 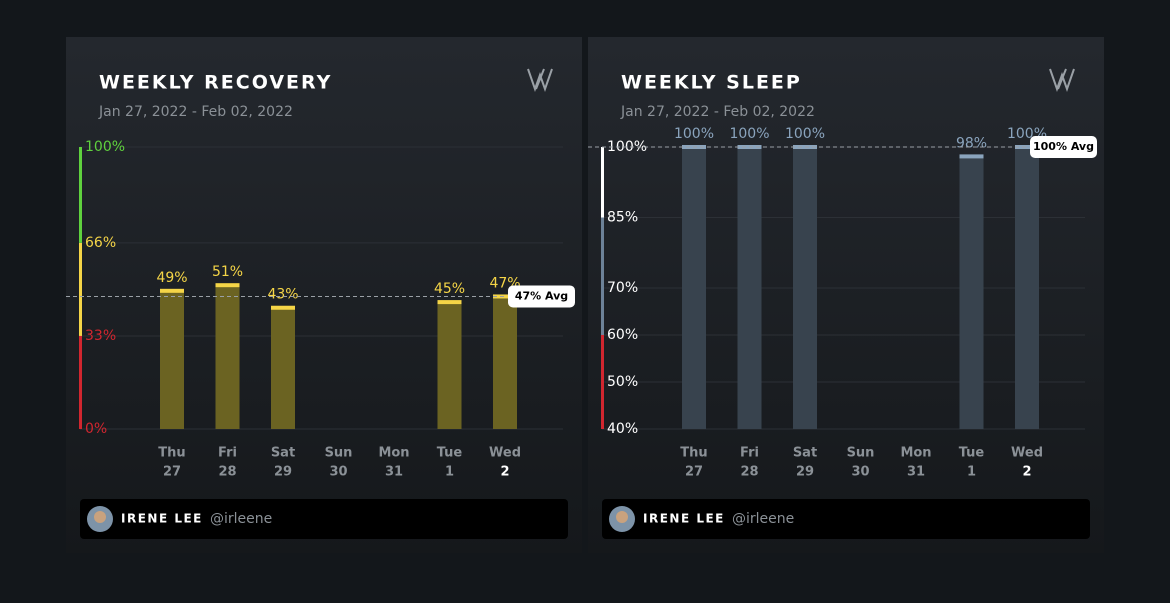 What do you see at coordinates (622, 429) in the screenshot?
I see `y-tick-label: 40%` at bounding box center [622, 429].